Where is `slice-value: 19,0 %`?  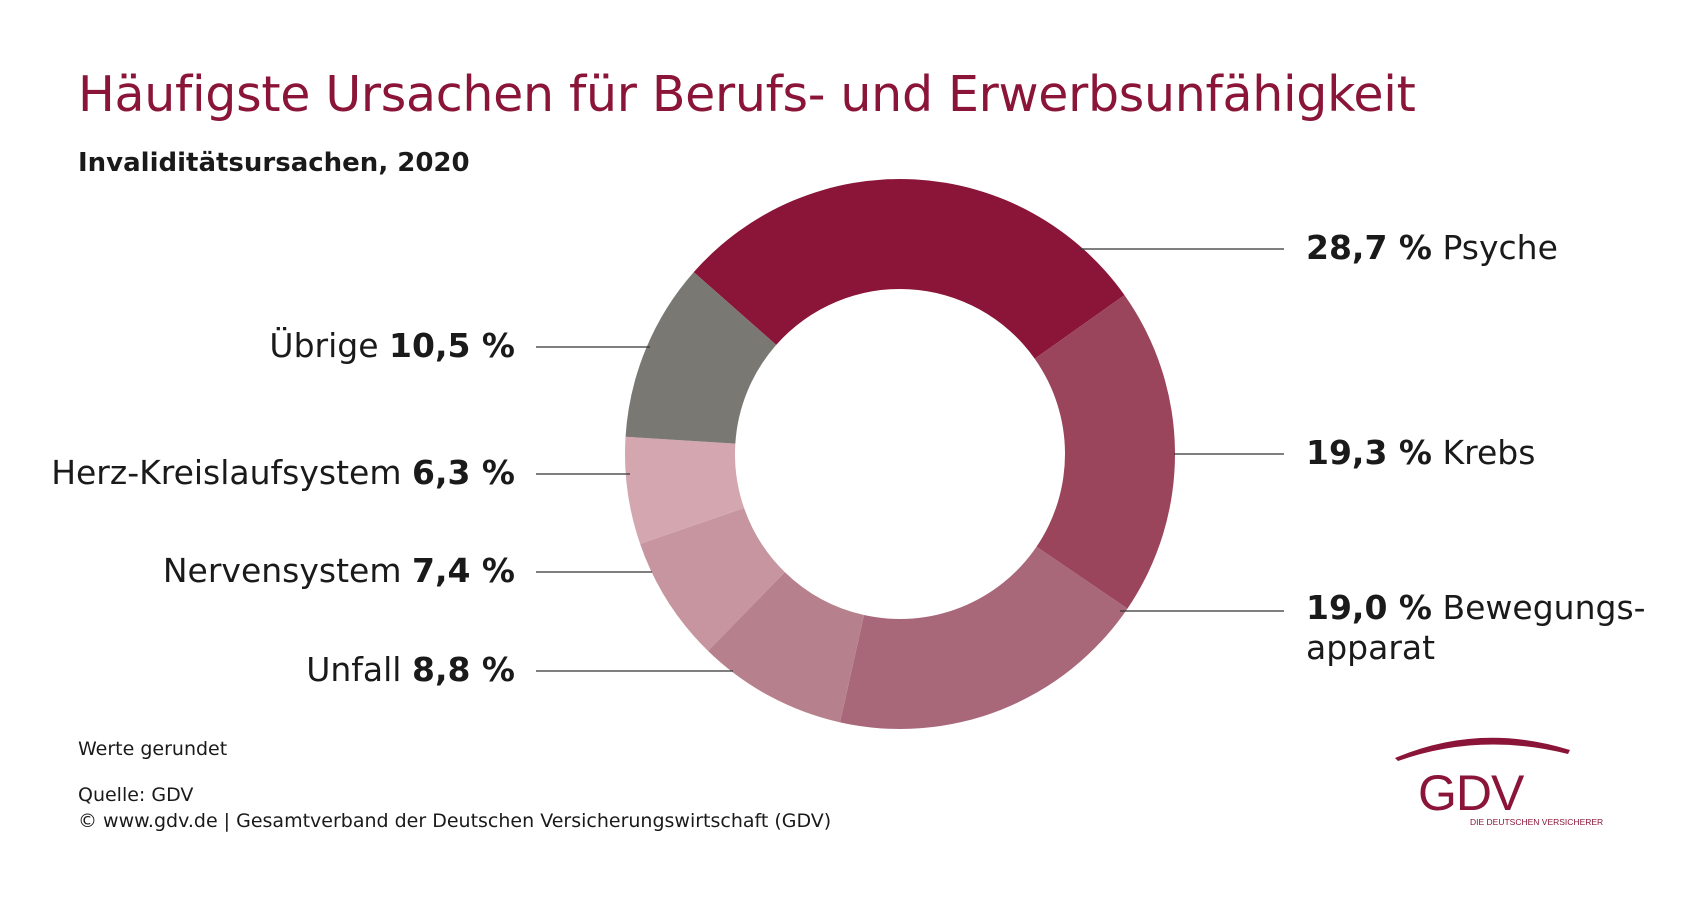 slice-value: 19,0 % is located at coordinates (1369, 607).